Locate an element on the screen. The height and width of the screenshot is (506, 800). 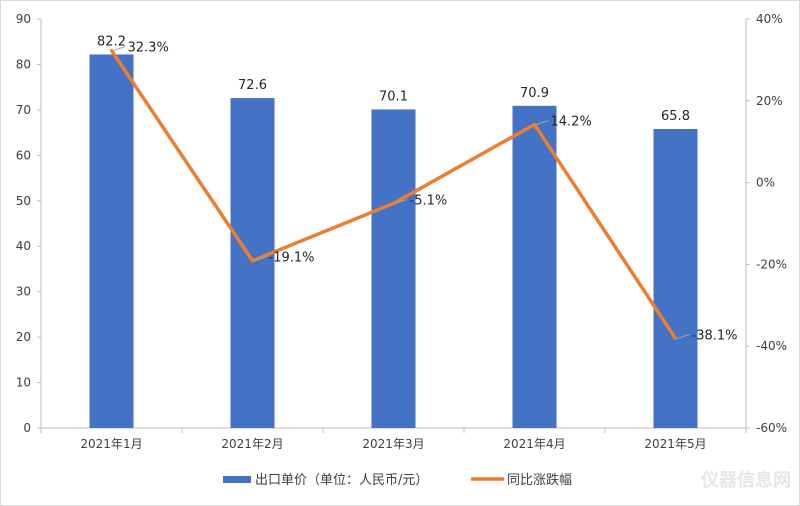
x-tick-label: 2021年2月 is located at coordinates (252, 444).